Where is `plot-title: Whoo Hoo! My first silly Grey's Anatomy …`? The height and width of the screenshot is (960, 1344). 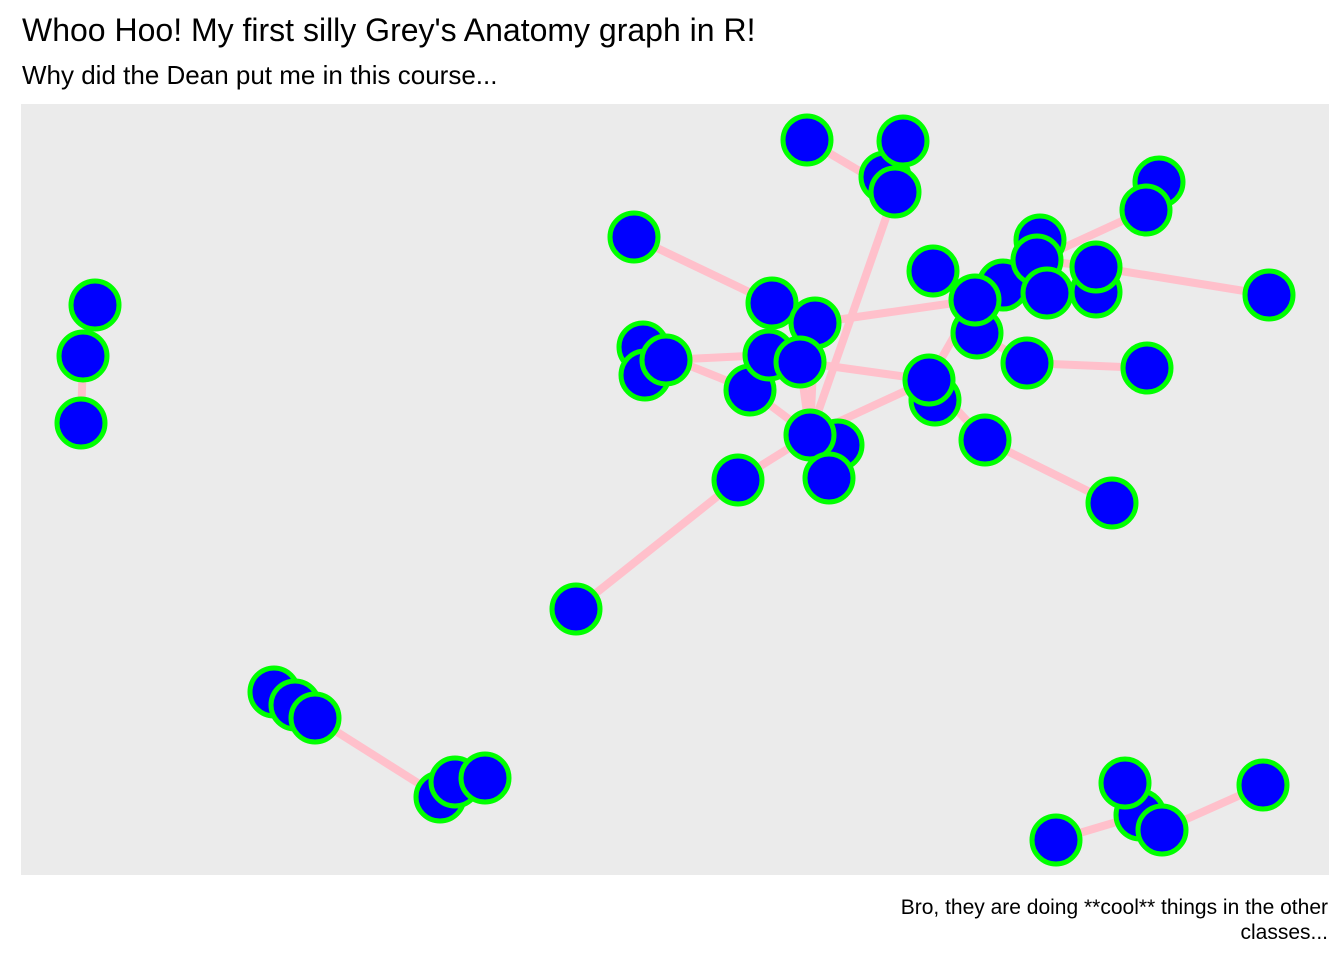
plot-title: Whoo Hoo! My first silly Grey's Anatomy … is located at coordinates (389, 30).